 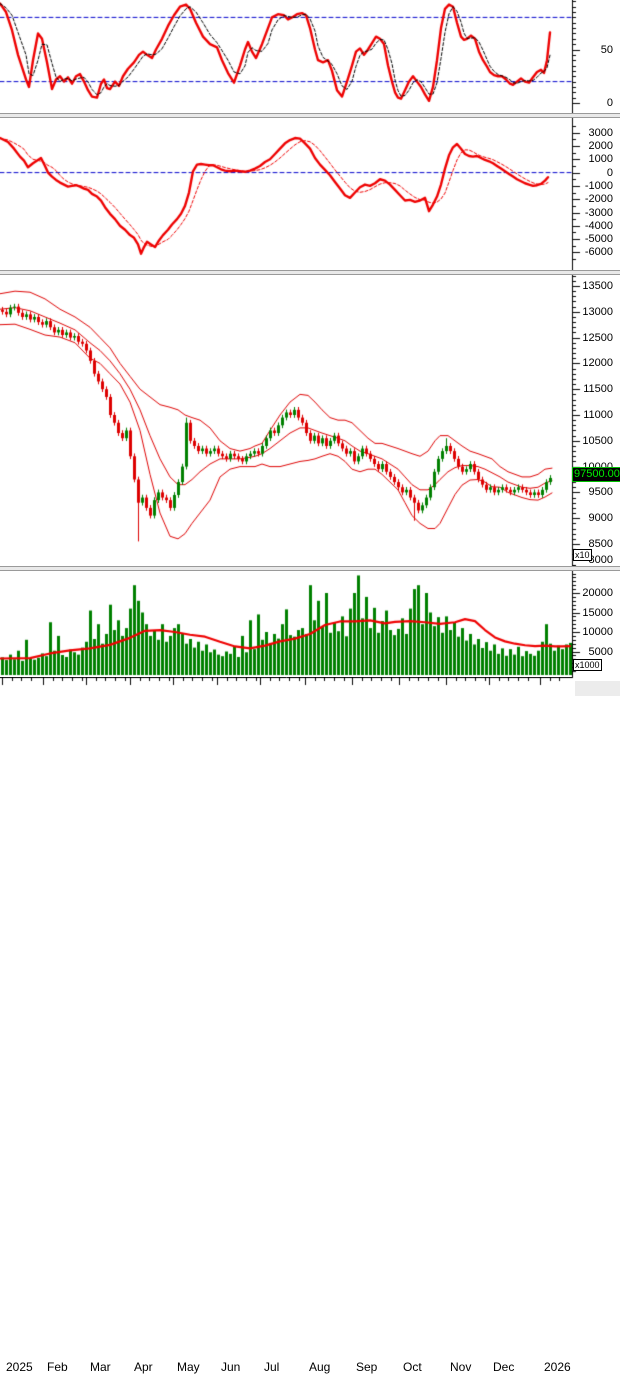 What do you see at coordinates (598, 199) in the screenshot?
I see `y-axis-tick-label: -2000` at bounding box center [598, 199].